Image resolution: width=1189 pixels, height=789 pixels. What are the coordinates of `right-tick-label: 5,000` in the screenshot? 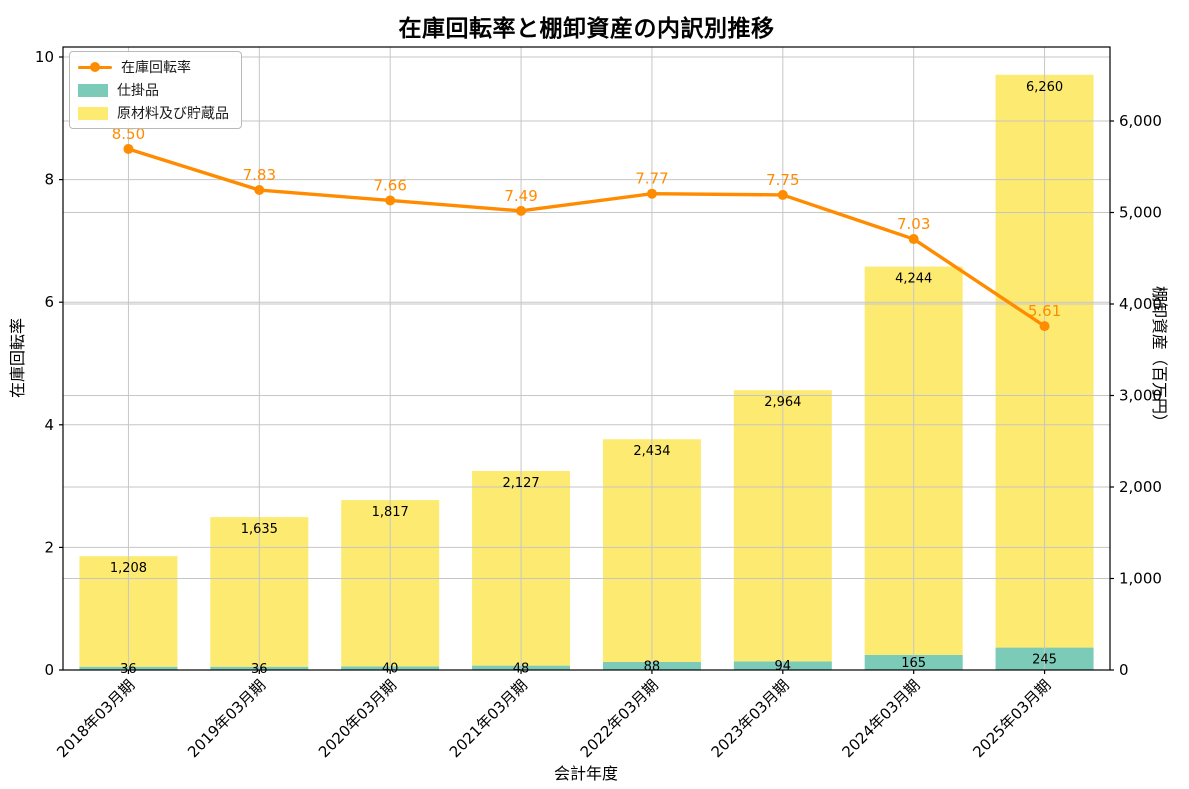 It's located at (1140, 213).